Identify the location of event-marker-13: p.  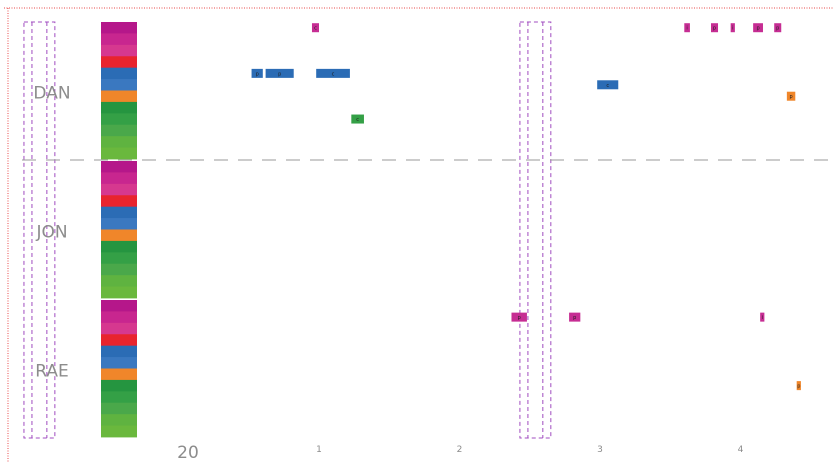
(519, 317).